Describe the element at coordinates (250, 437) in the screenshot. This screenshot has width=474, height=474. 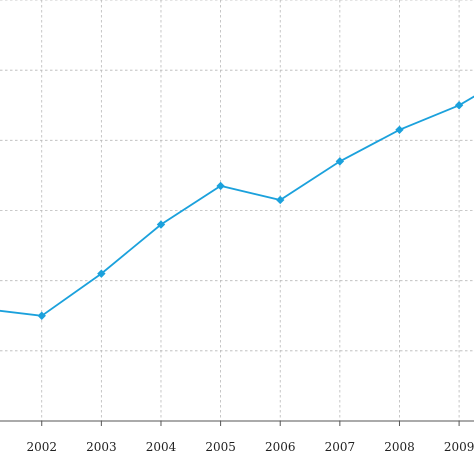
I see `x-axis-ticks: 2002 2003 2004 2005 2006 2007 2008 2009` at that location.